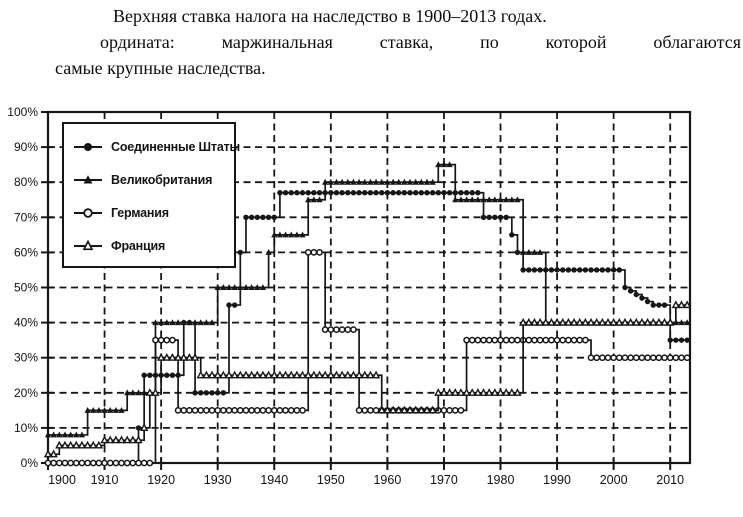 The height and width of the screenshot is (517, 743). What do you see at coordinates (670, 480) in the screenshot?
I see `x-tick-label: 2010` at bounding box center [670, 480].